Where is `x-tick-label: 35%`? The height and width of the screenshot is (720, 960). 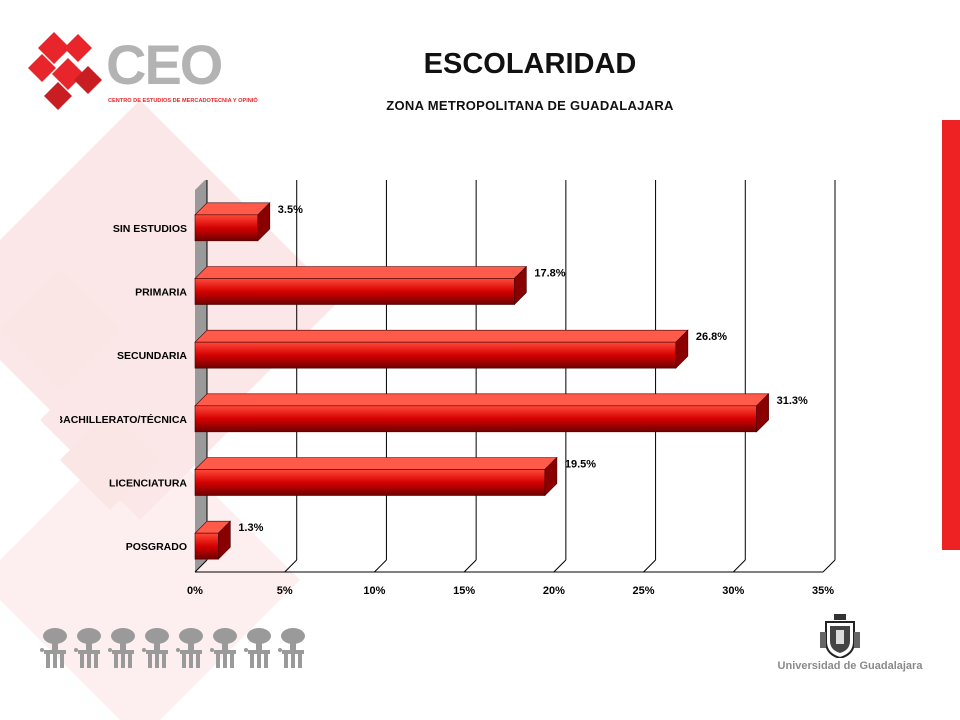
x-tick-label: 35% is located at coordinates (823, 591).